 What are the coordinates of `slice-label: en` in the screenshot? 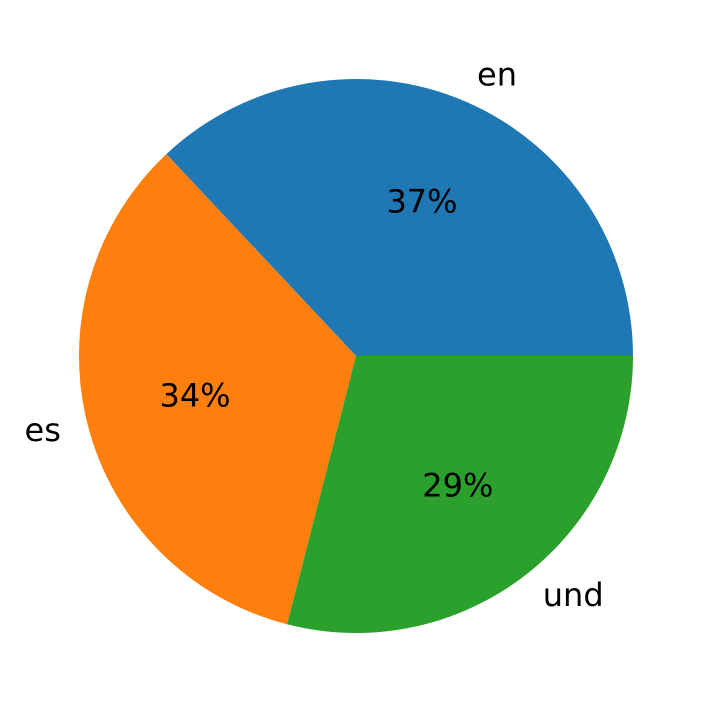 It's located at (497, 74).